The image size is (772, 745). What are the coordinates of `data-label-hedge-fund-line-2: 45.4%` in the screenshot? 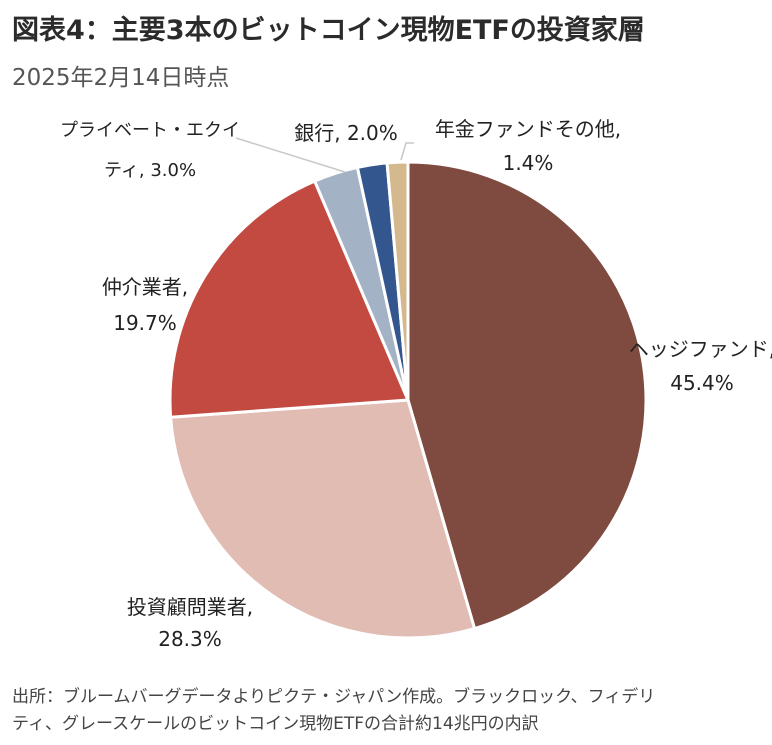 It's located at (702, 383).